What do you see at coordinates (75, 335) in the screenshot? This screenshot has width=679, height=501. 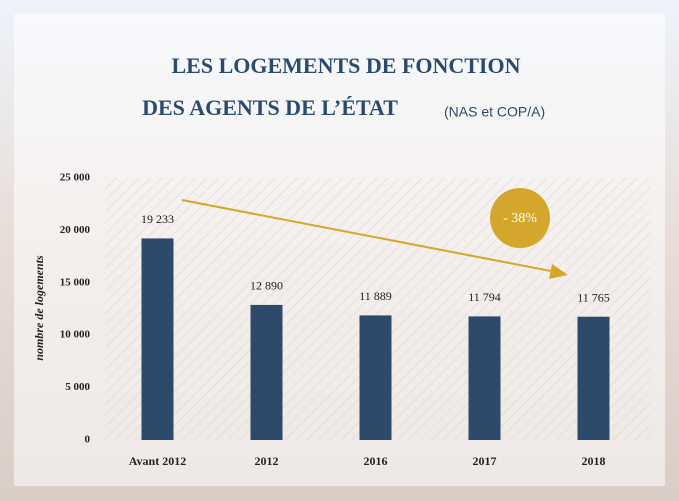 I see `y-tick-label: 10 000` at bounding box center [75, 335].